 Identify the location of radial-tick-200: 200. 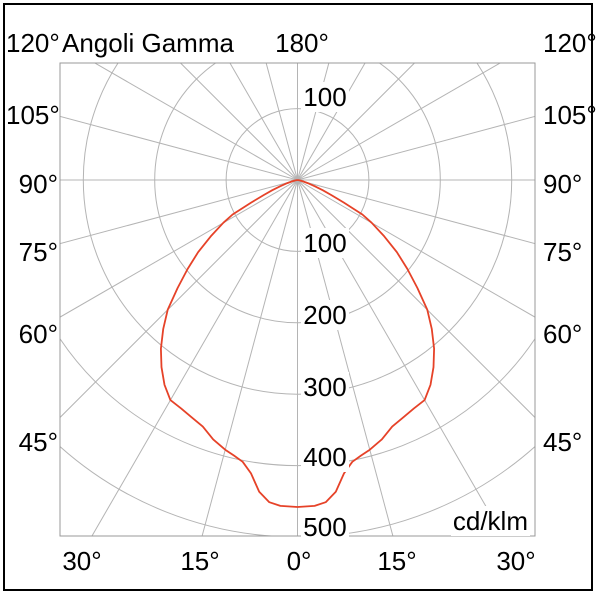
(325, 315).